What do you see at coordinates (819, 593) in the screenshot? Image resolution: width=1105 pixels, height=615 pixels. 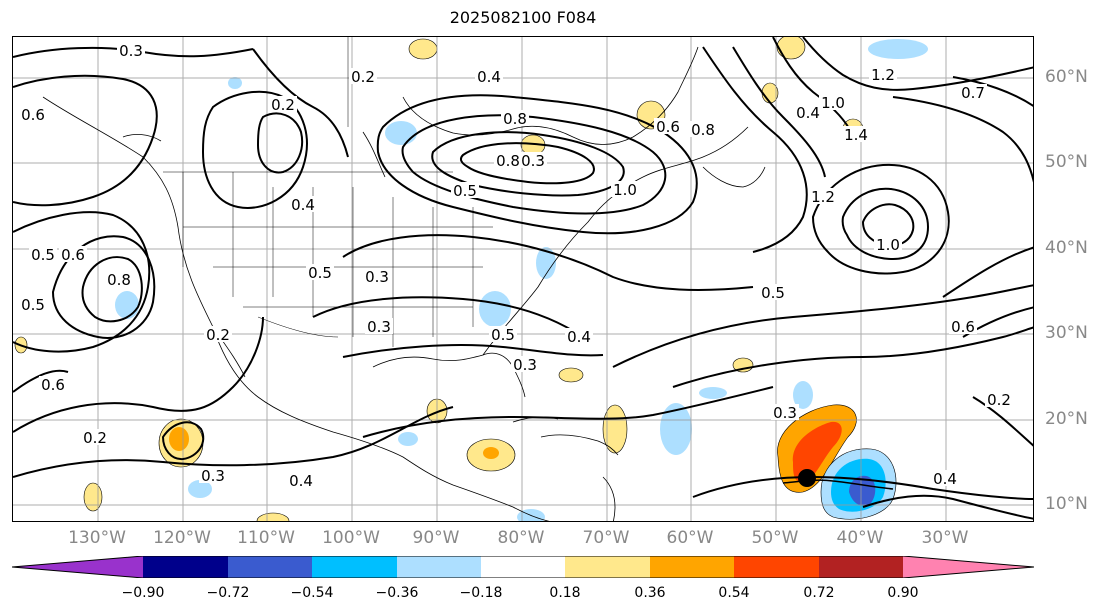 I see `colorbar-tick-label: 0.72` at bounding box center [819, 593].